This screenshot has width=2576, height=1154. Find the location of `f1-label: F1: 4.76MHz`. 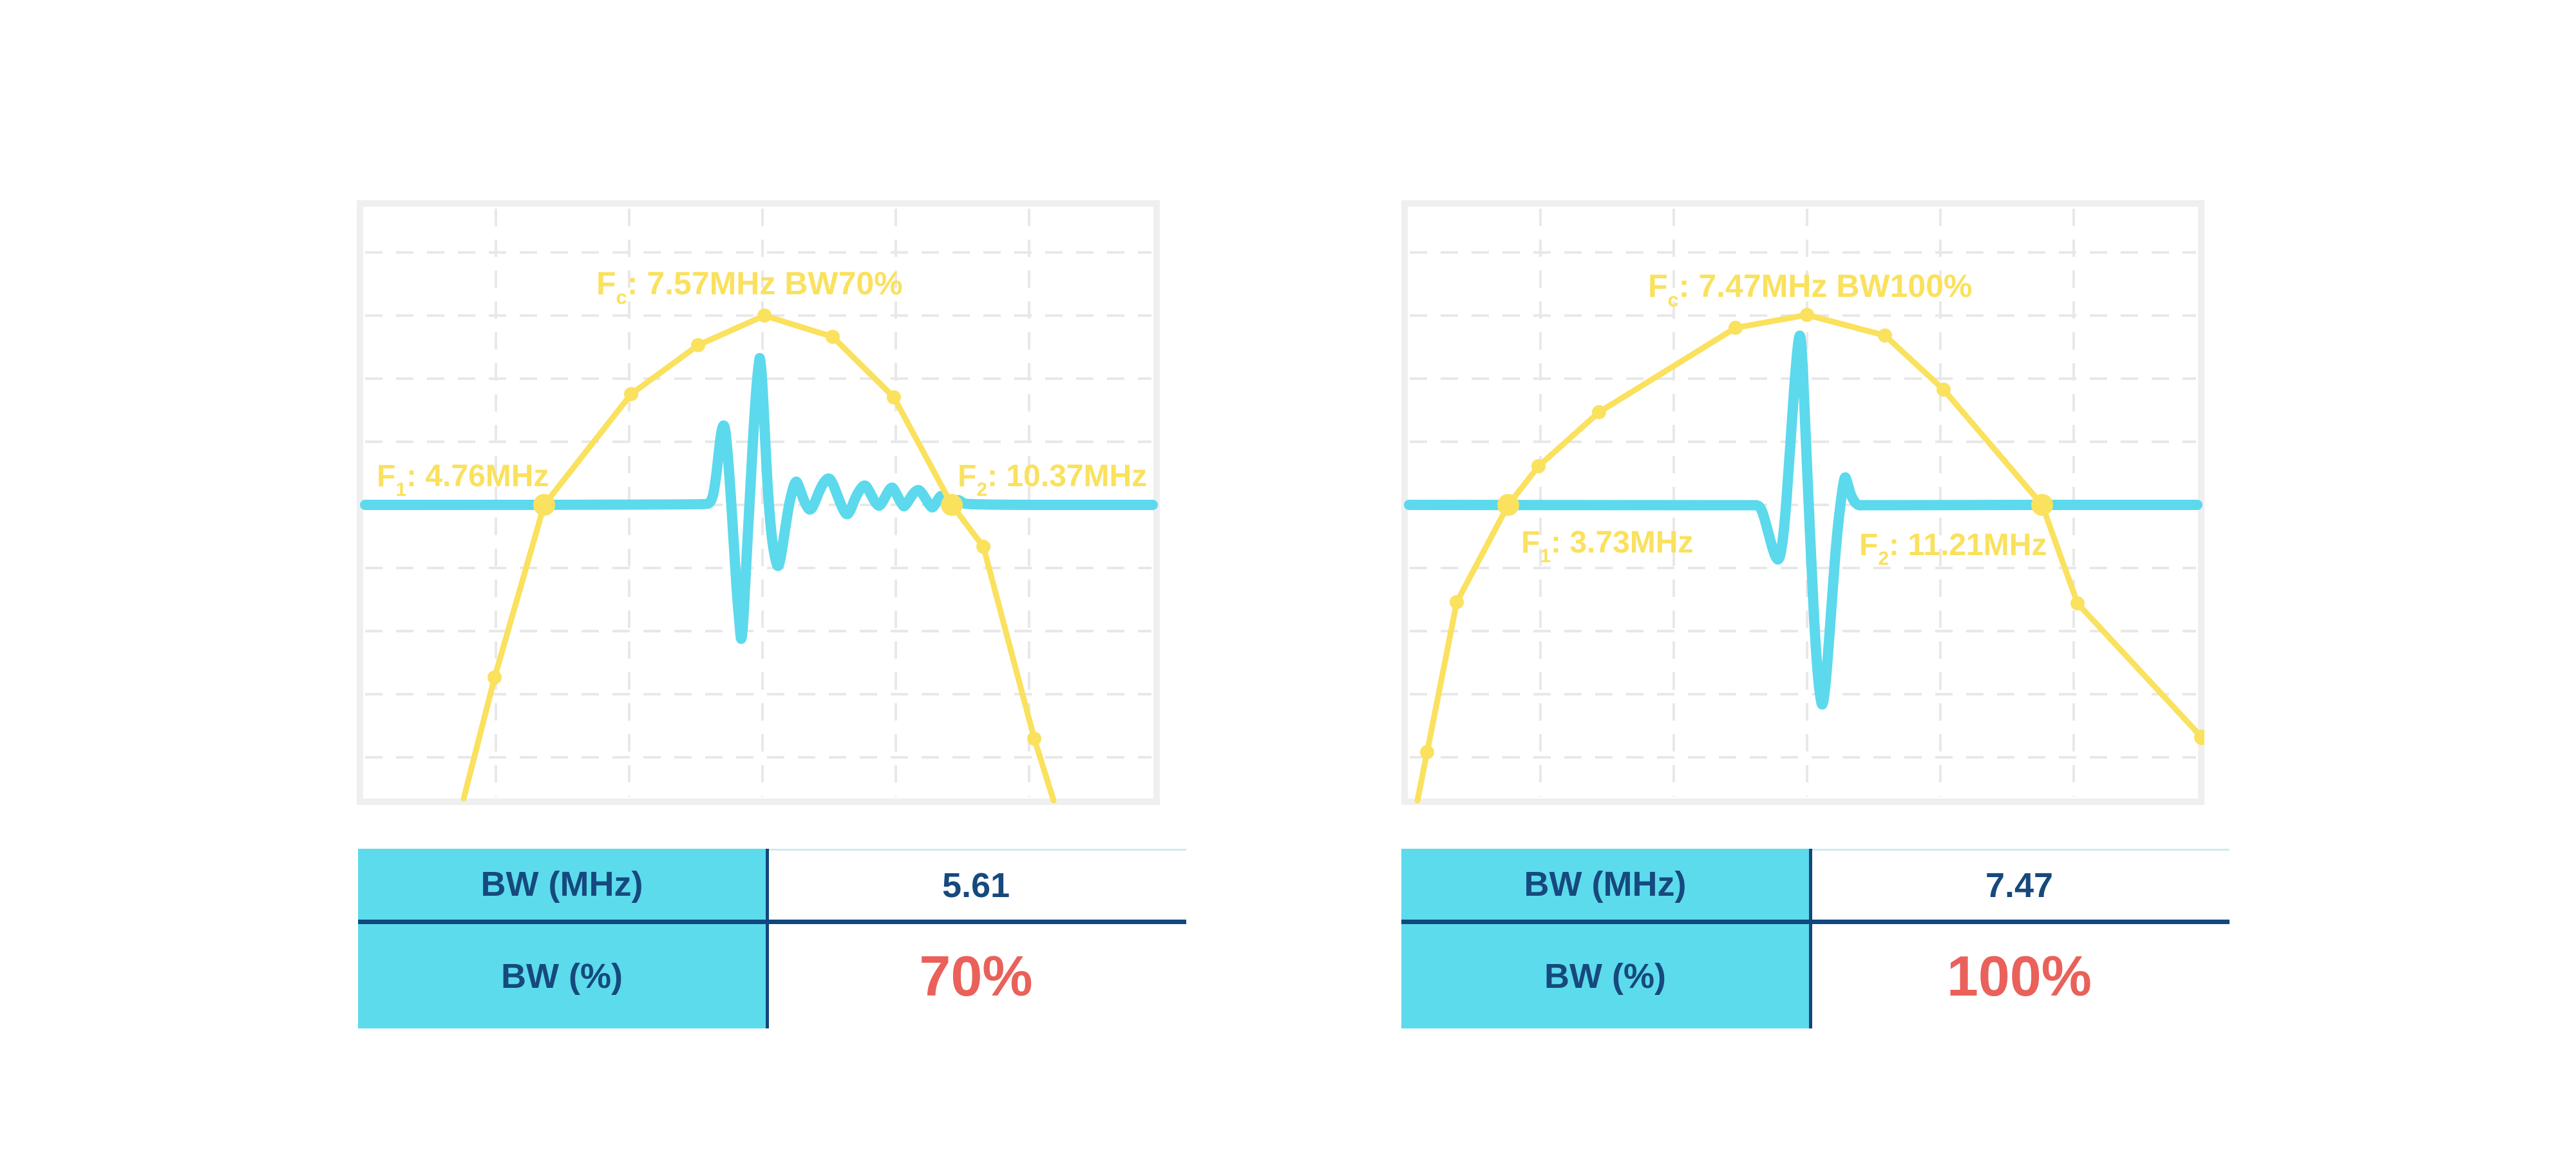

f1-label: F1: 4.76MHz is located at coordinates (463, 480).